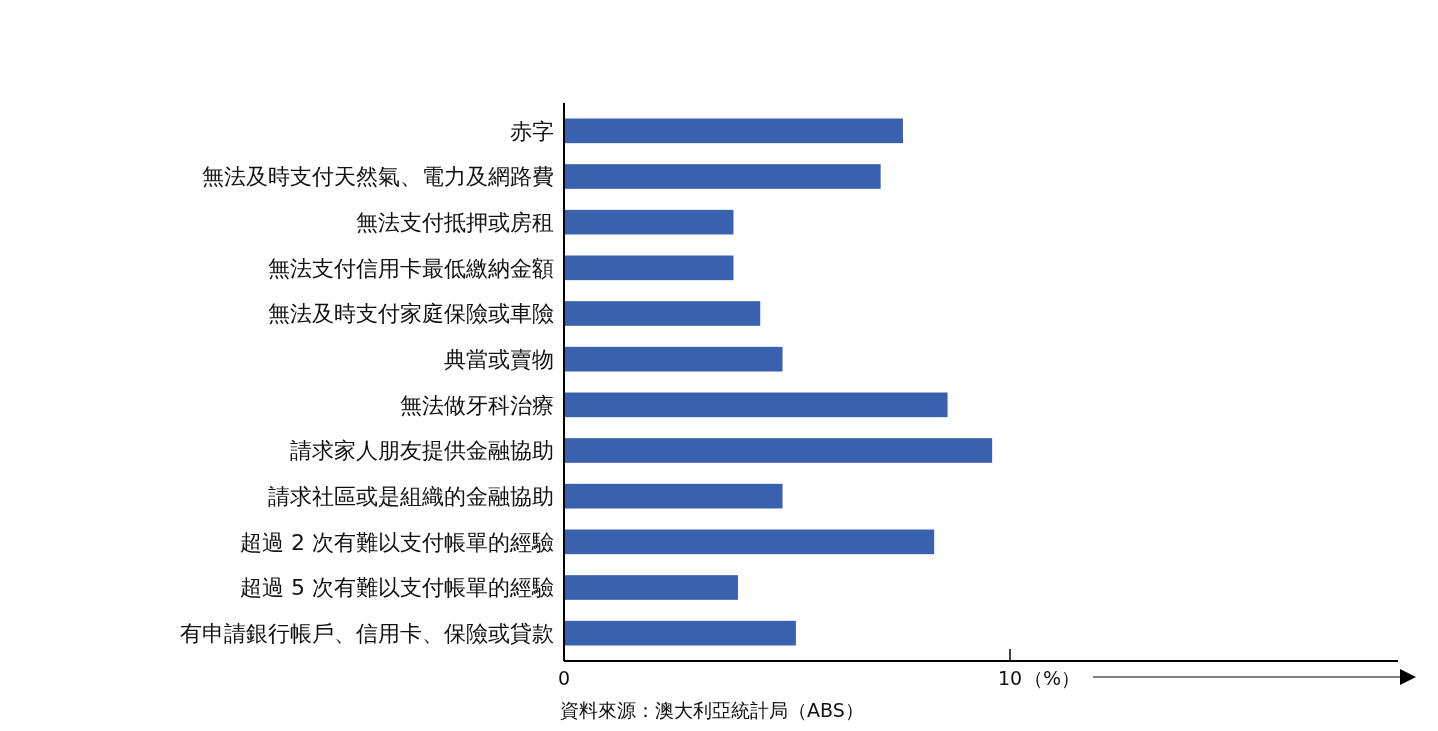 The width and height of the screenshot is (1438, 731). What do you see at coordinates (367, 634) in the screenshot?
I see `y-tick-label: 有申請銀行帳戶、信用卡、保險或貸款` at bounding box center [367, 634].